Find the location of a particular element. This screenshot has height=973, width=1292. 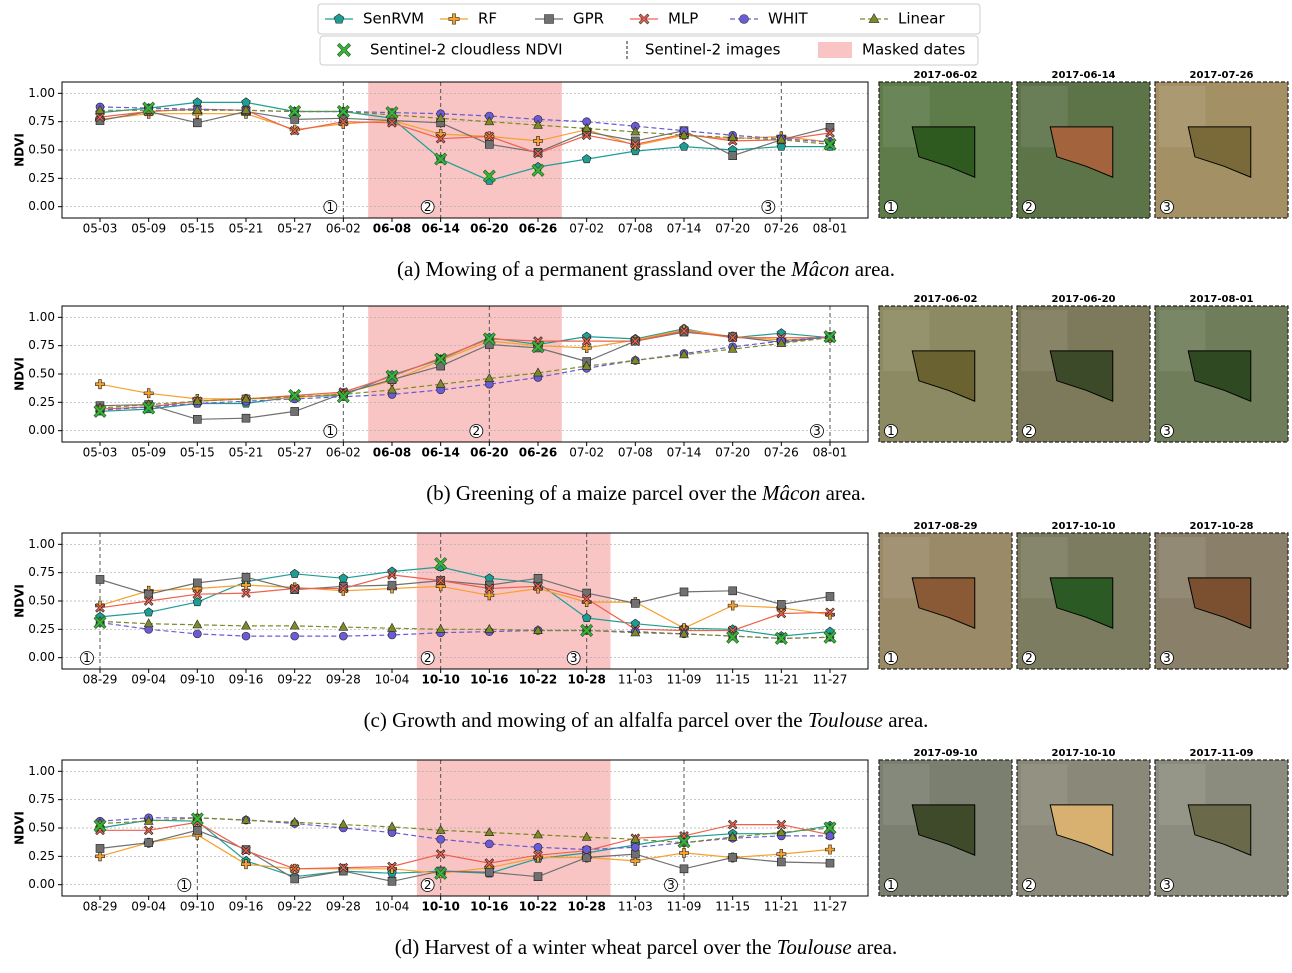

x-tick-label: 05-21 is located at coordinates (246, 229).